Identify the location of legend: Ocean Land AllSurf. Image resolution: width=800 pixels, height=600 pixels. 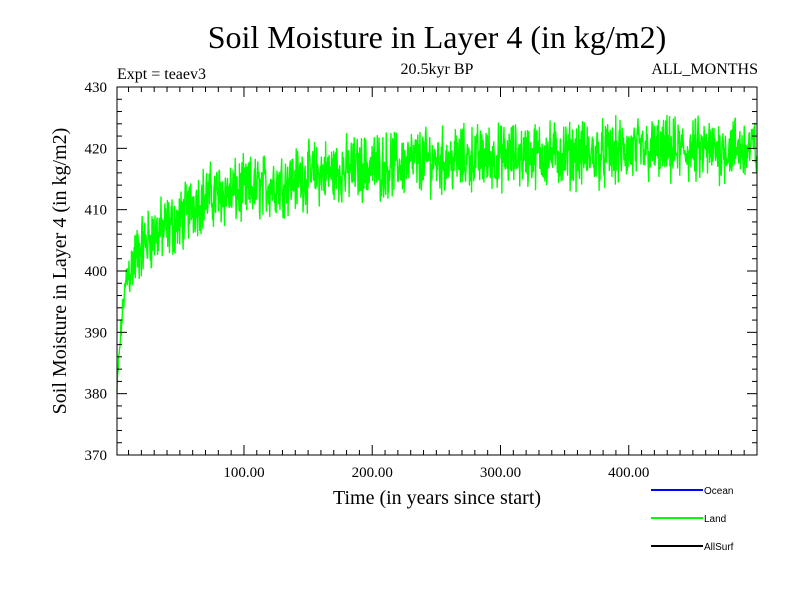
(692, 519).